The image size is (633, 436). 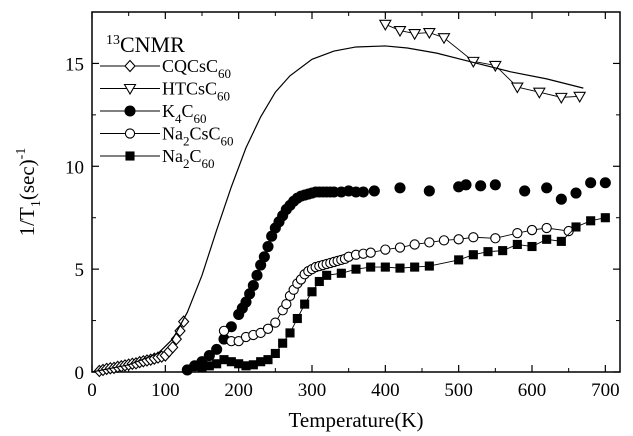 What do you see at coordinates (157, 158) in the screenshot?
I see `legend-item-Na2C60: Na2C60` at bounding box center [157, 158].